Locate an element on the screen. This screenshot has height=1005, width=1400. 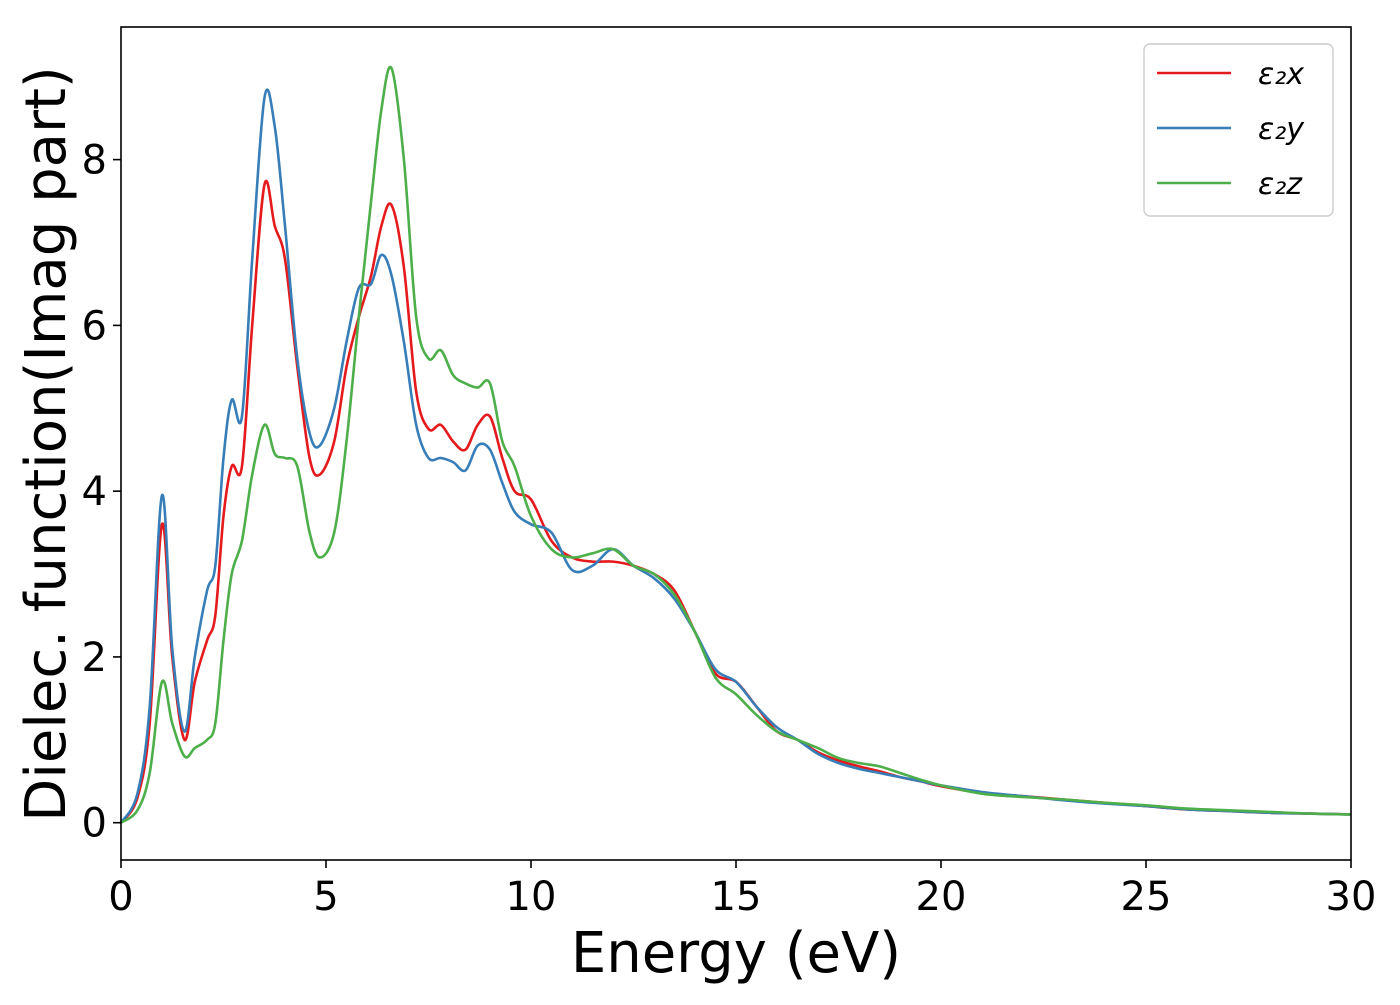
y-tick-label: 4 is located at coordinates (94, 492).